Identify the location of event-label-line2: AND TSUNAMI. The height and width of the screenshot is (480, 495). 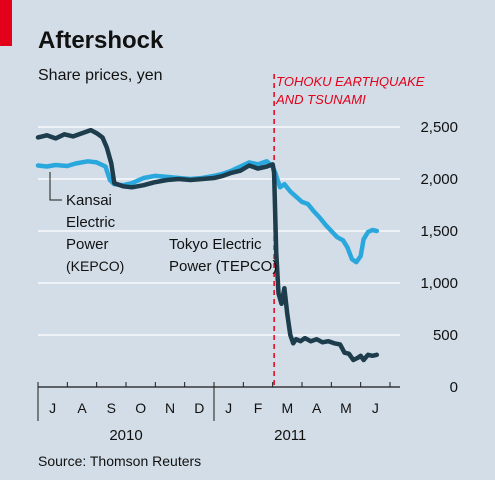
(320, 99).